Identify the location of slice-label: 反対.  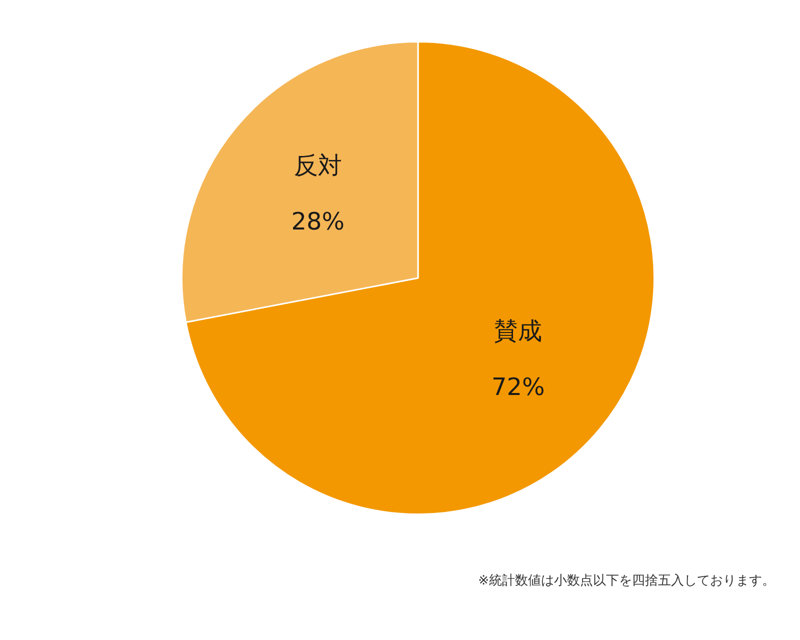
(318, 165).